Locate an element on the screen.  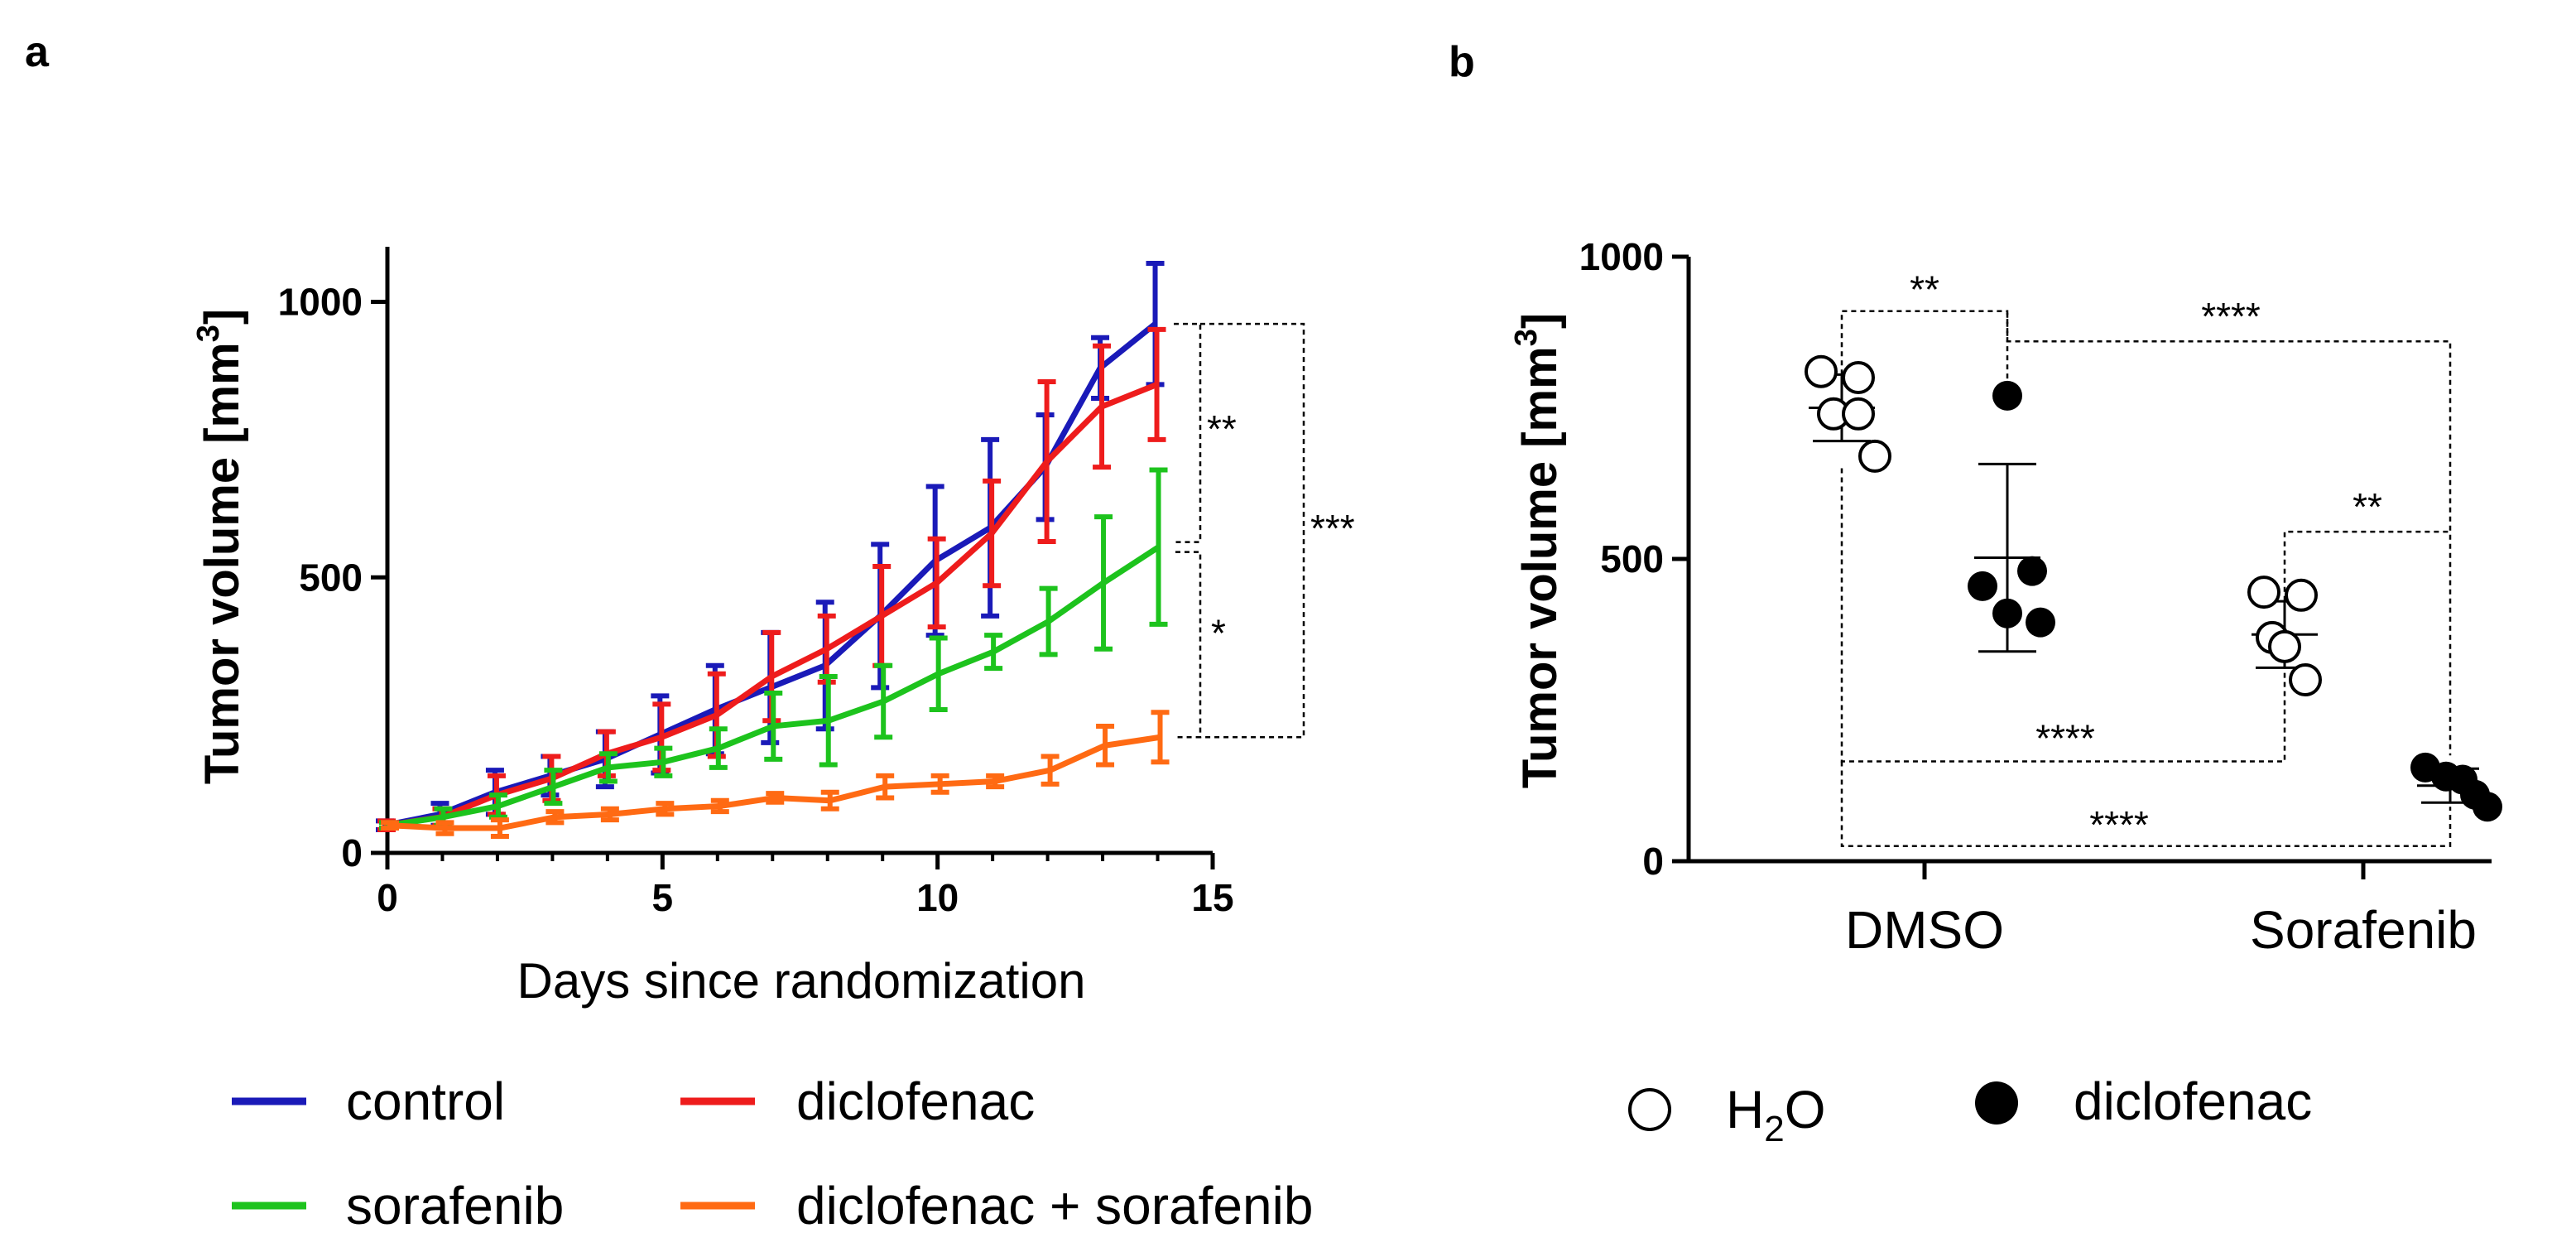
series-line-diclofenac-sorafenib is located at coordinates (775, 782).